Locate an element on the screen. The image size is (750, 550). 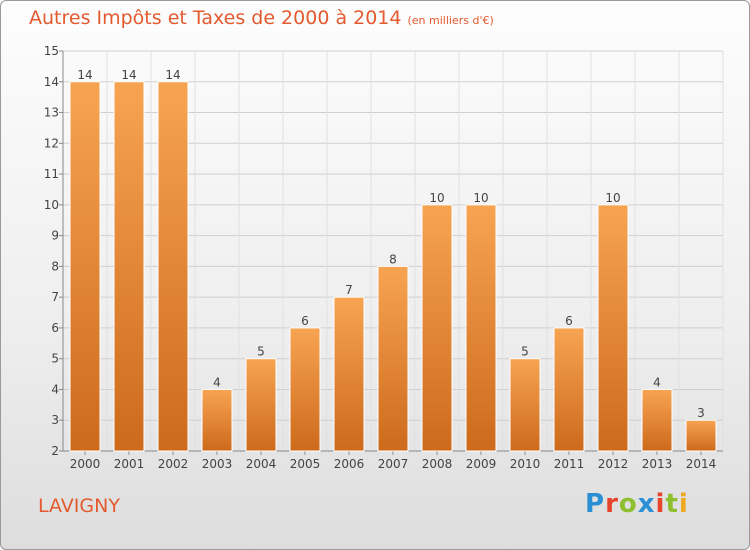
y-tick-label: 11 is located at coordinates (51, 174).